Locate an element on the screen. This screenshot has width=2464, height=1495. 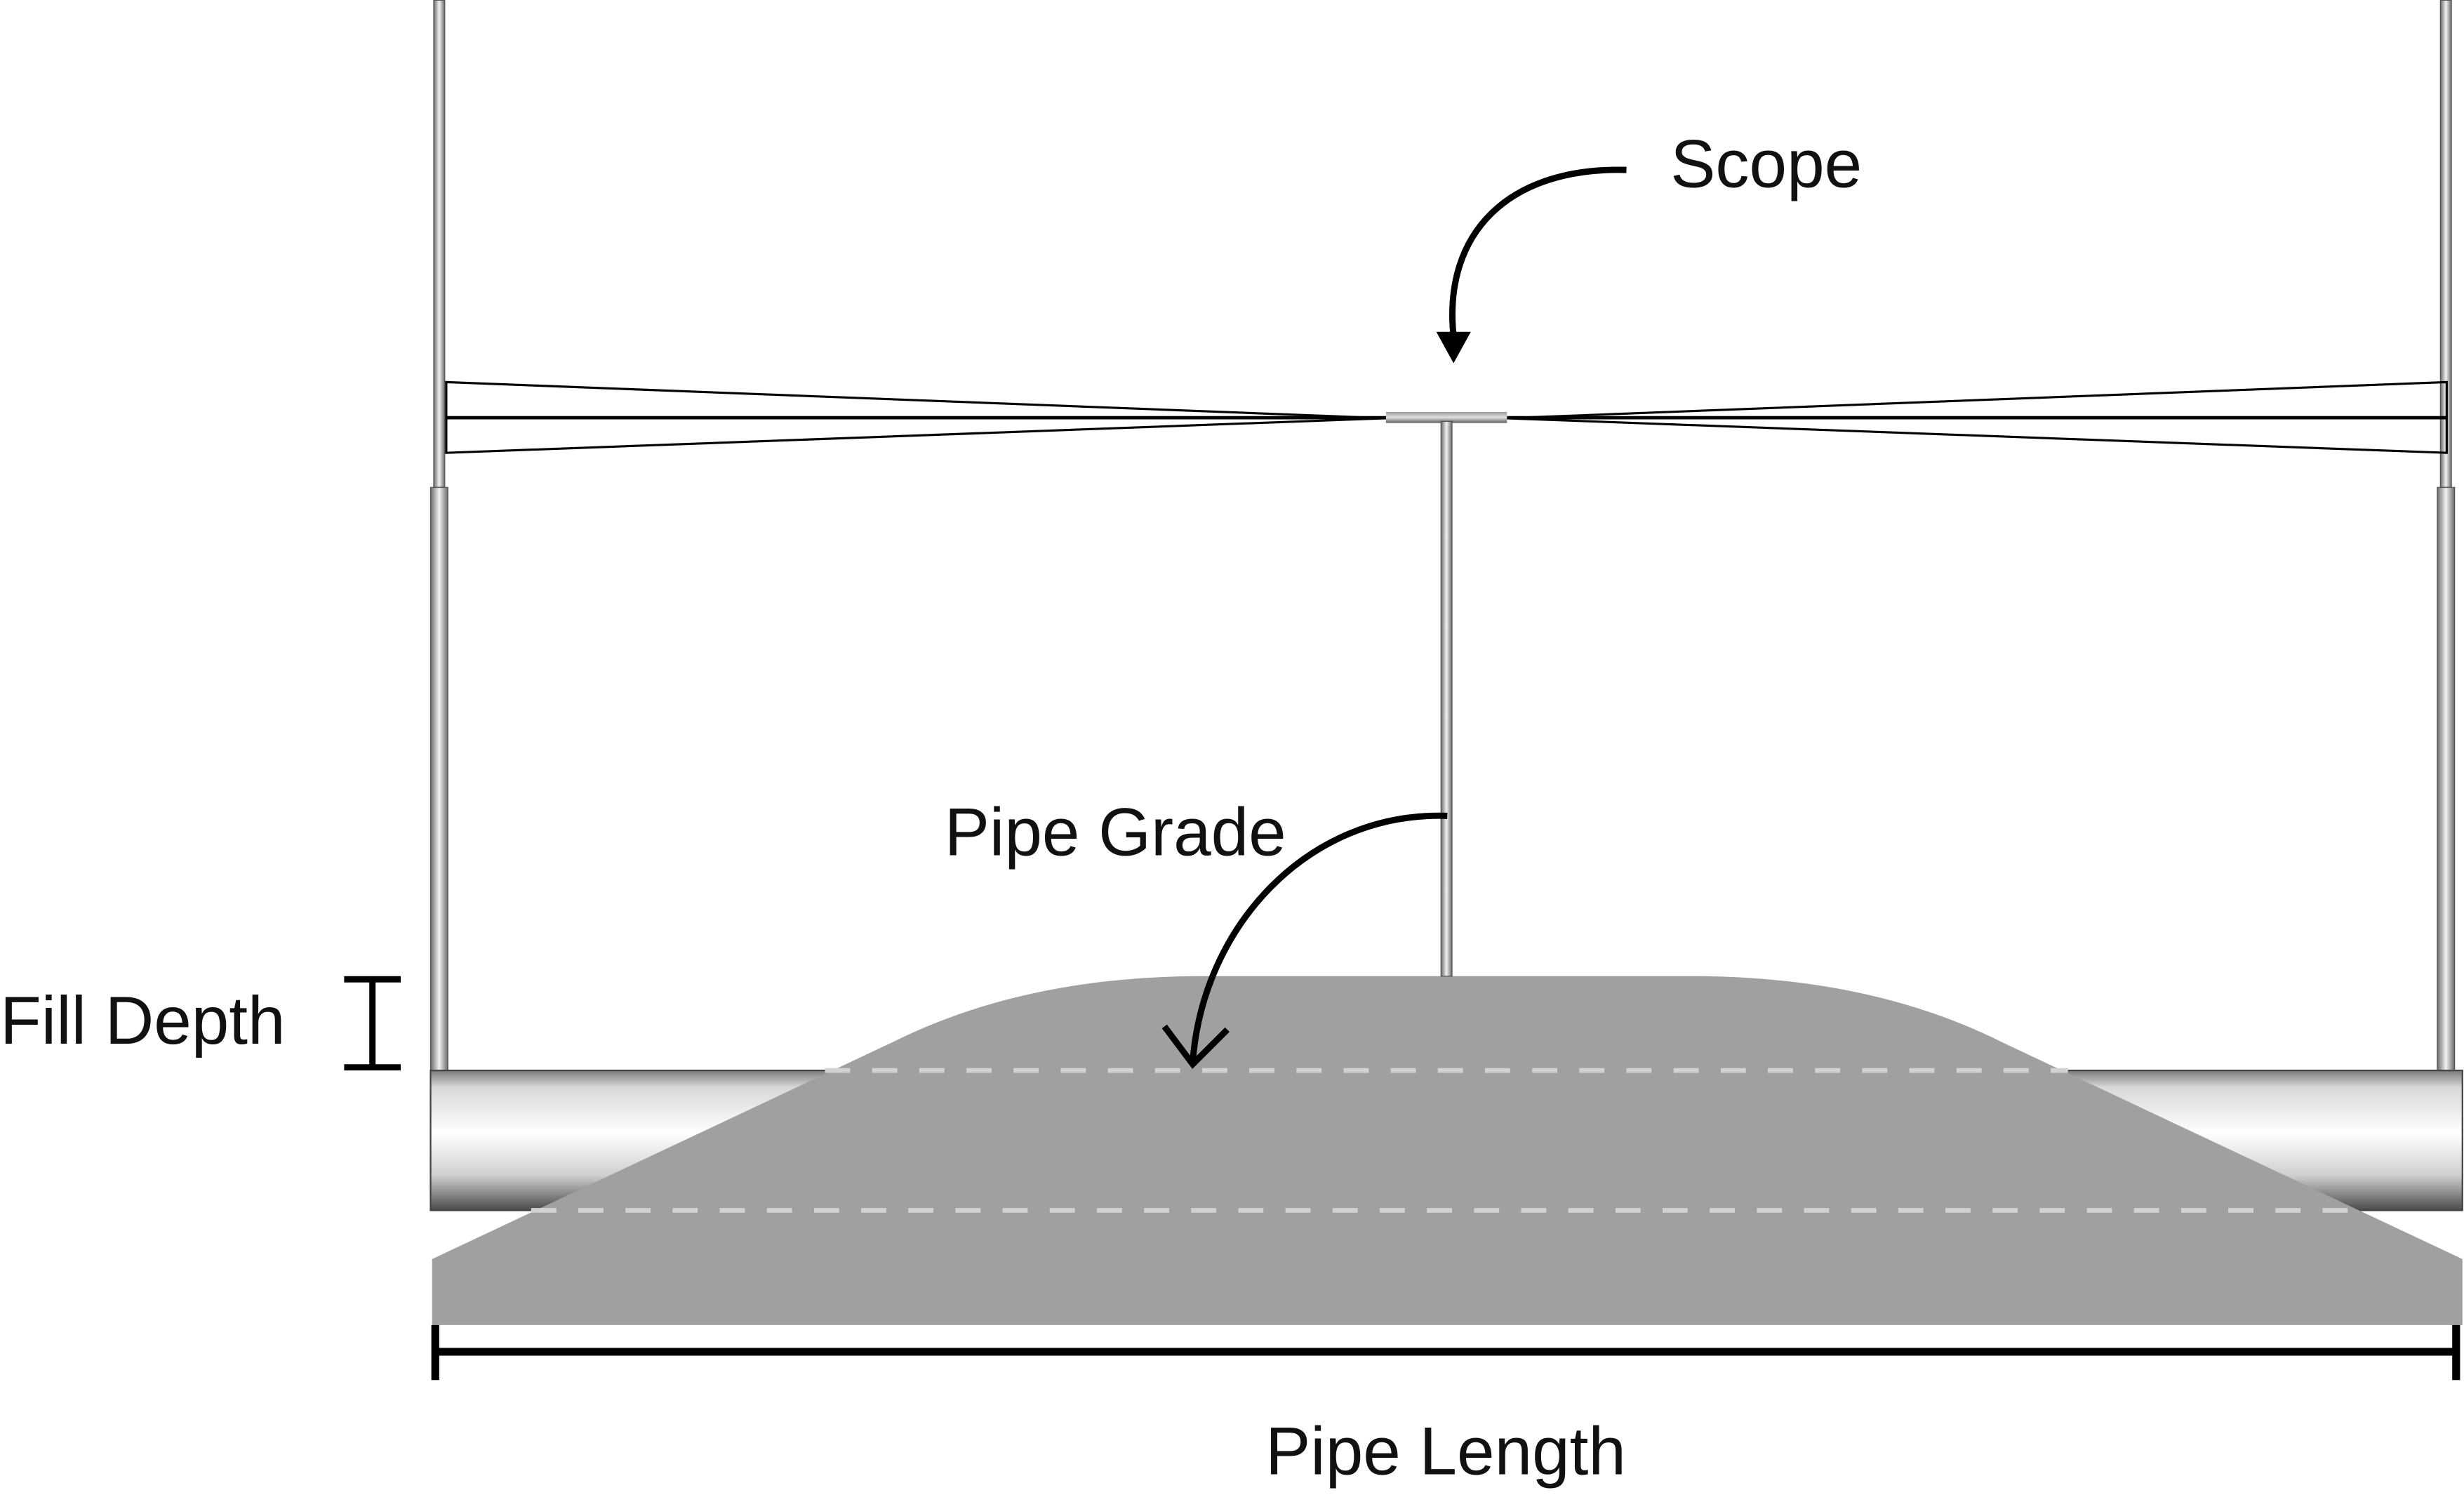
pipe-grade-label: Pipe Grade is located at coordinates (1115, 832).